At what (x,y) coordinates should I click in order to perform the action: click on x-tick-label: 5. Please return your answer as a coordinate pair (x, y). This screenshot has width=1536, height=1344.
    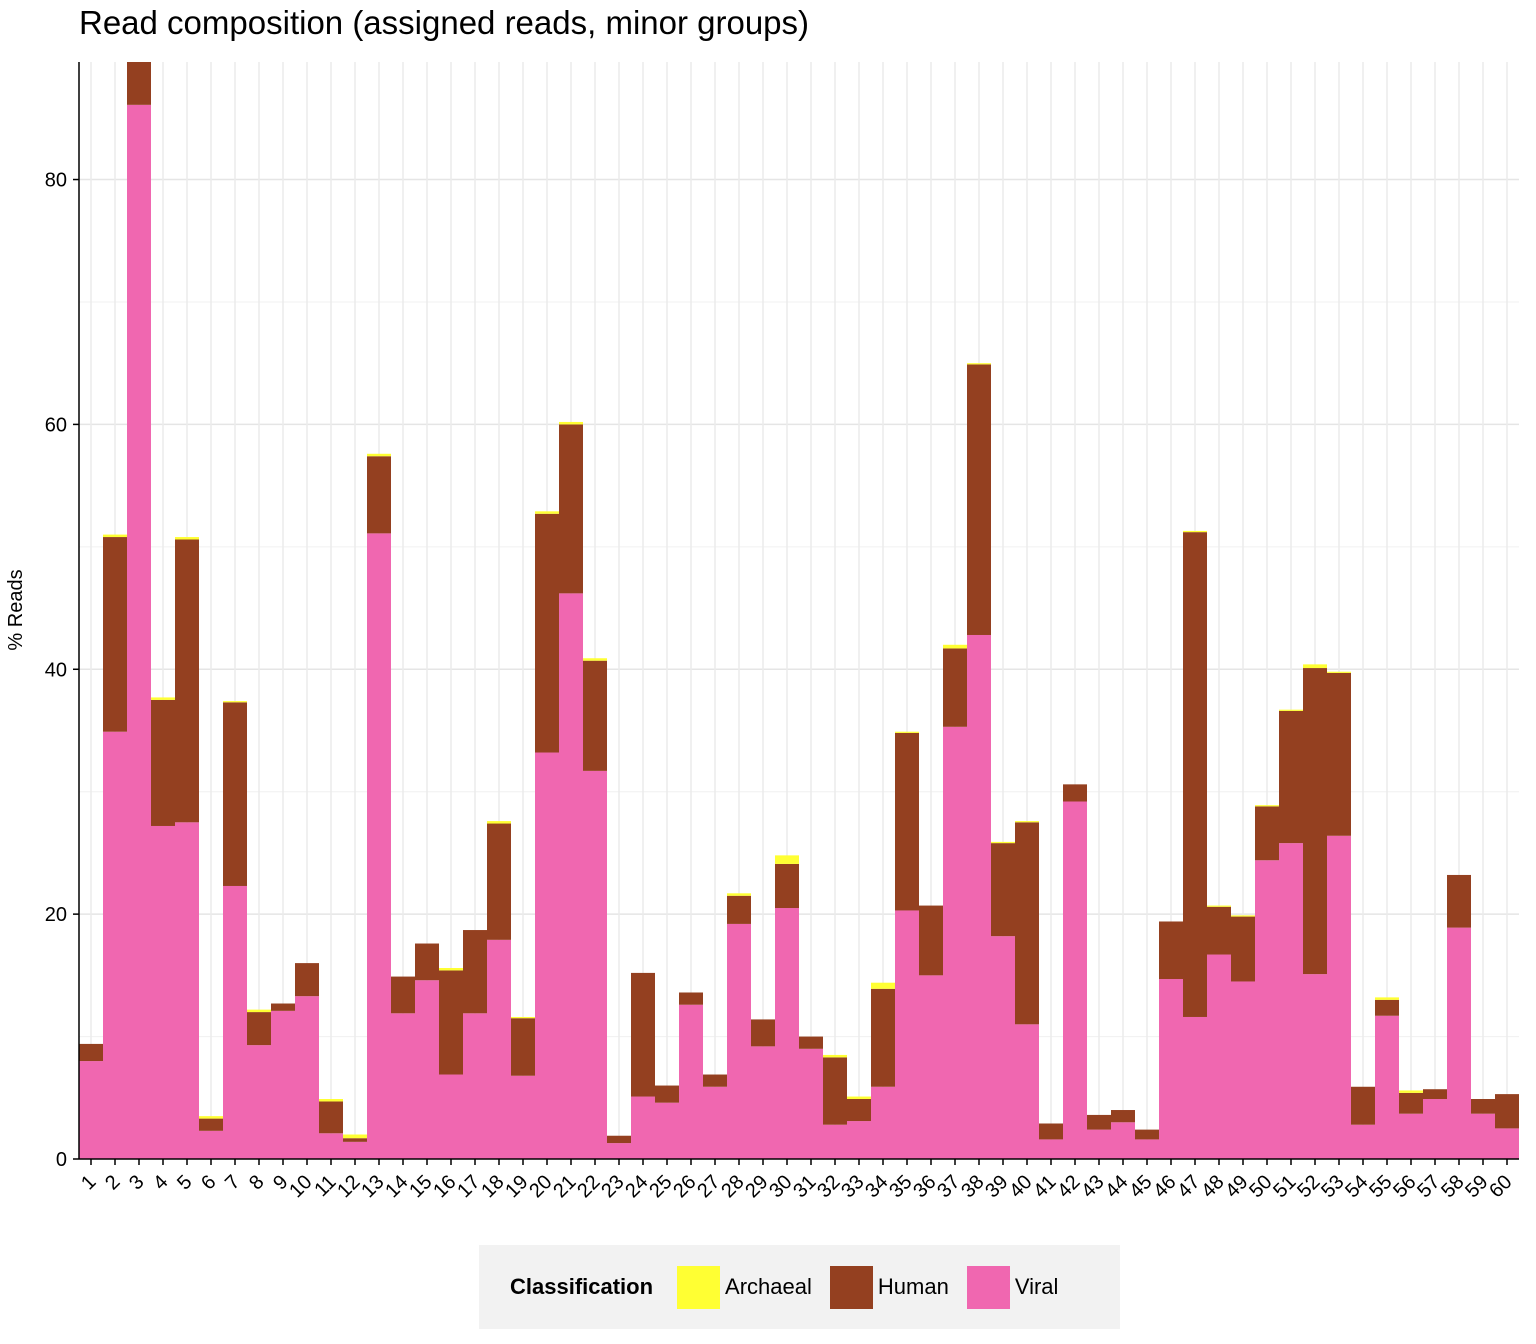
    Looking at the image, I should click on (184, 1182).